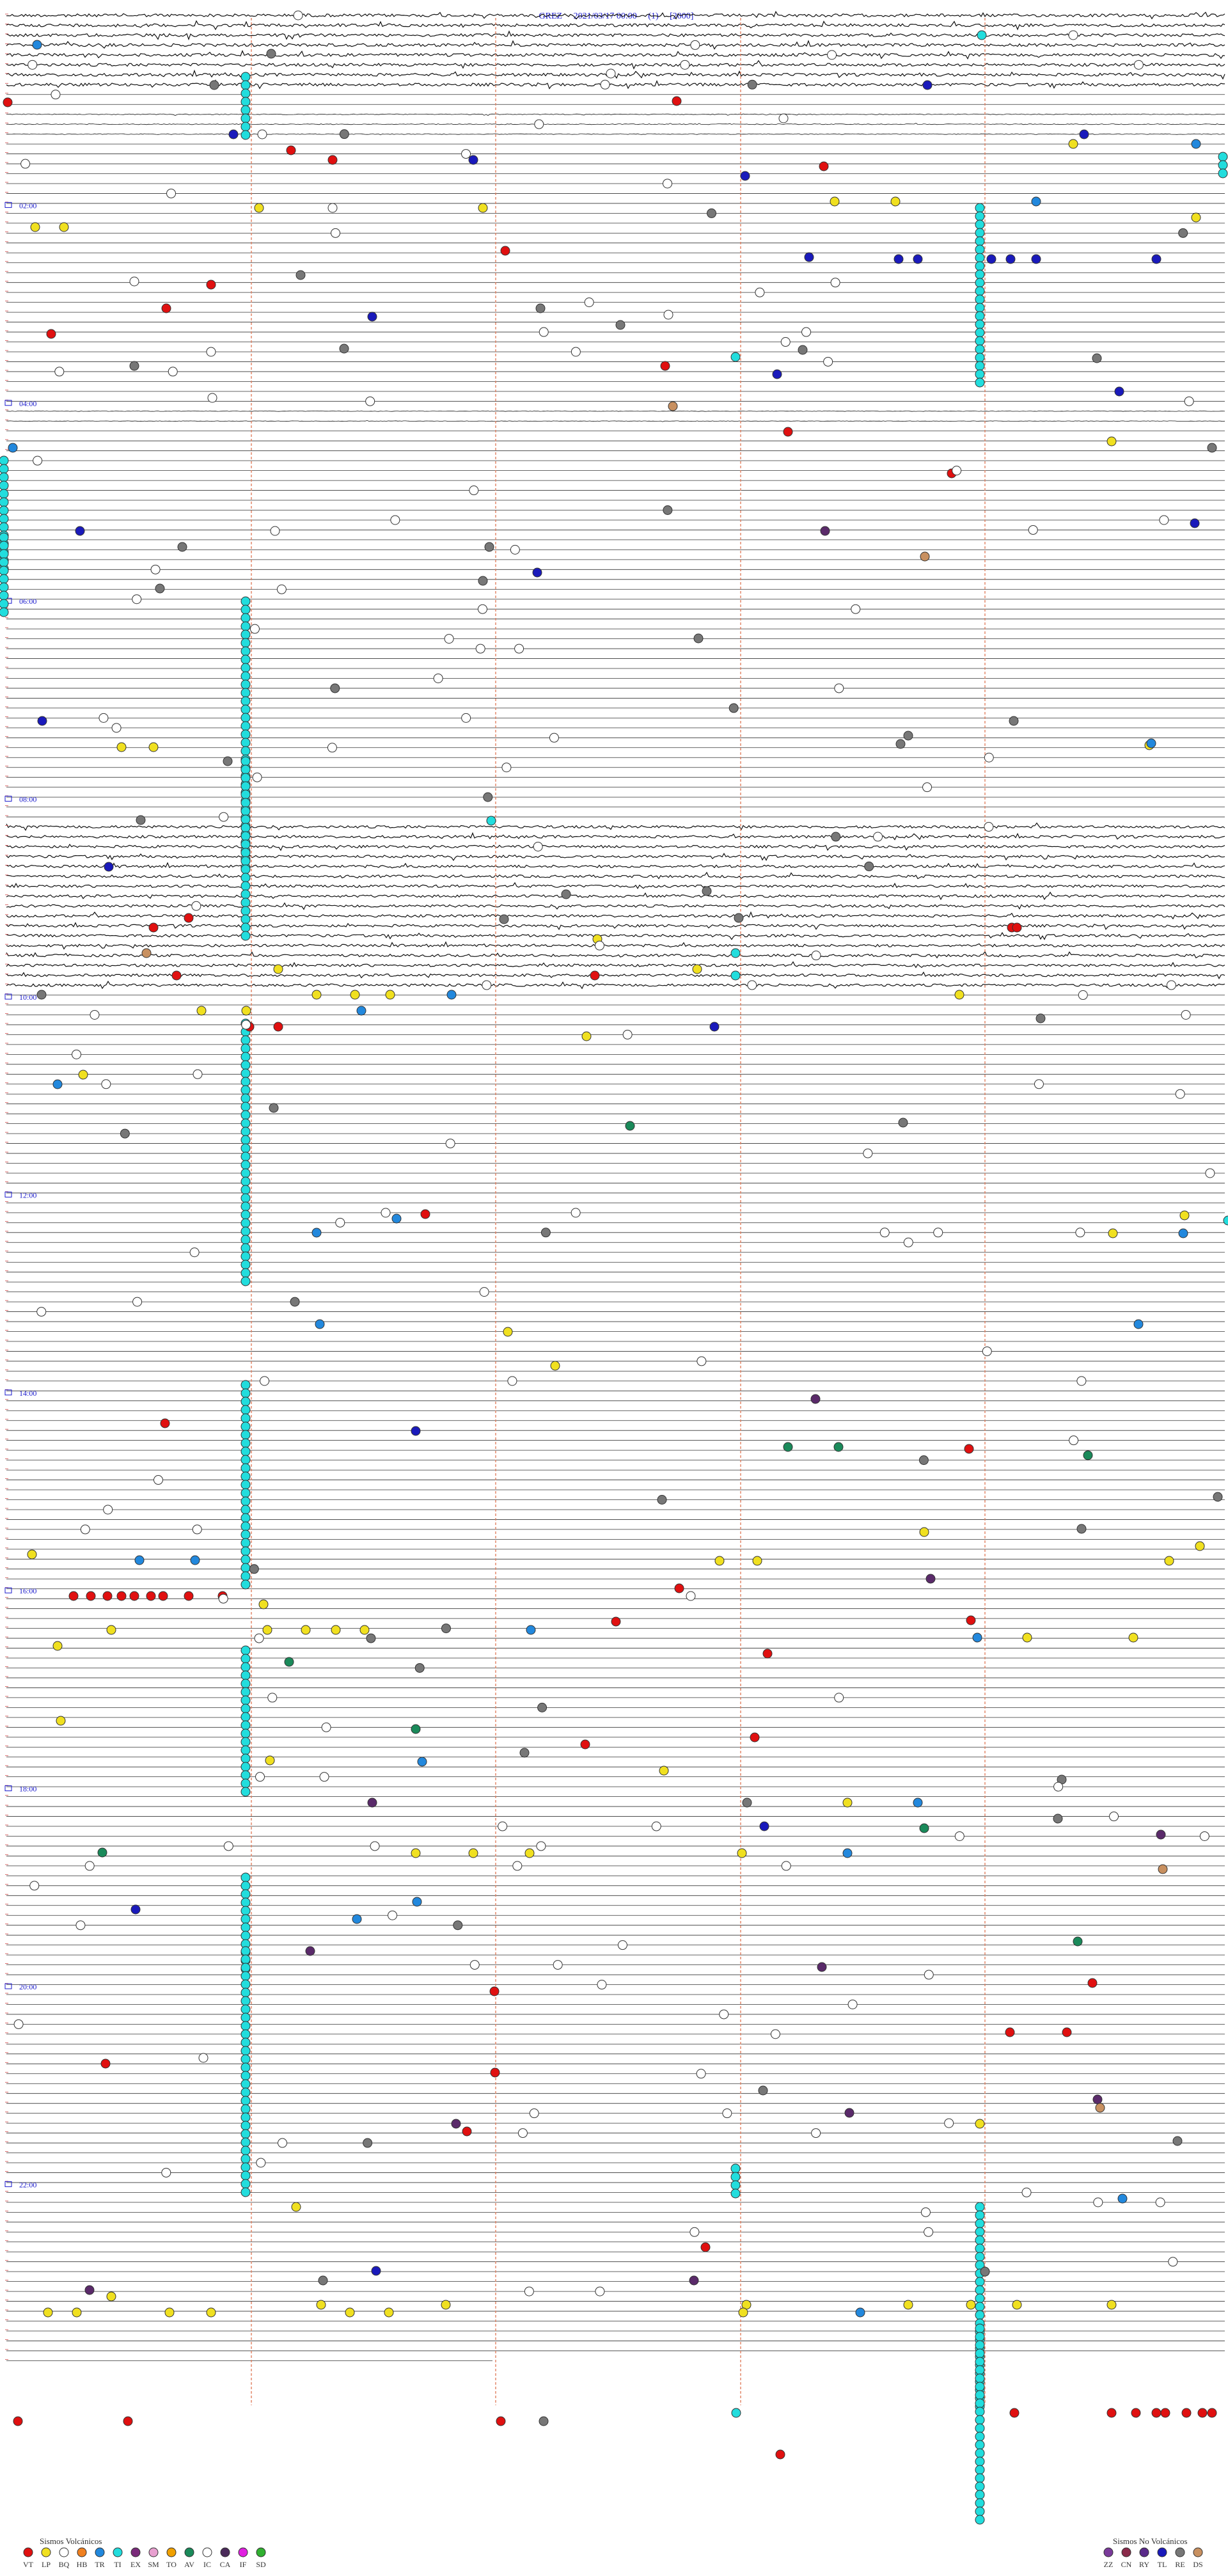  I want to click on hour-label: 02:00, so click(20, 205).